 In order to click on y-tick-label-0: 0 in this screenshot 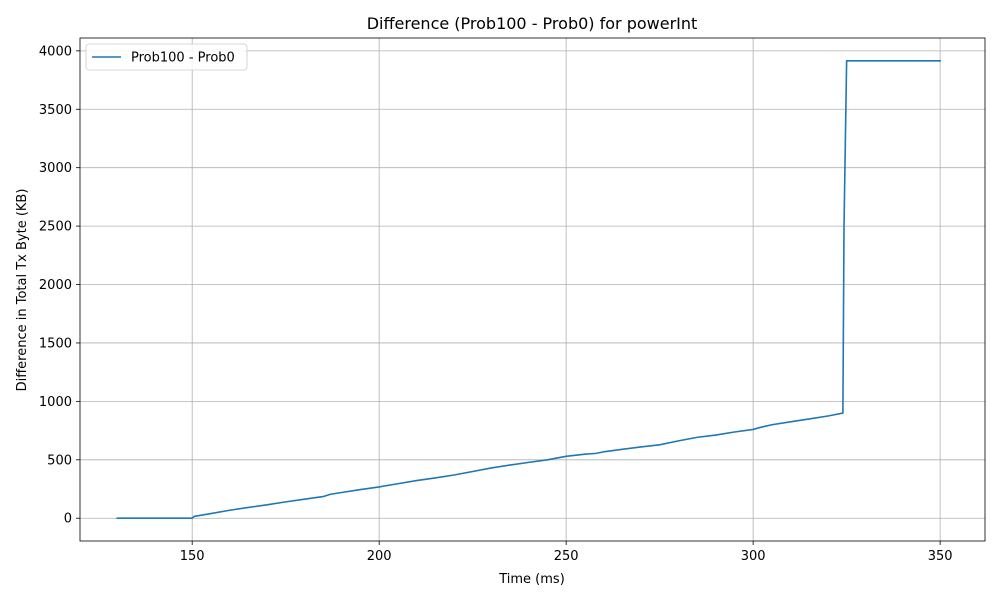, I will do `click(68, 519)`.